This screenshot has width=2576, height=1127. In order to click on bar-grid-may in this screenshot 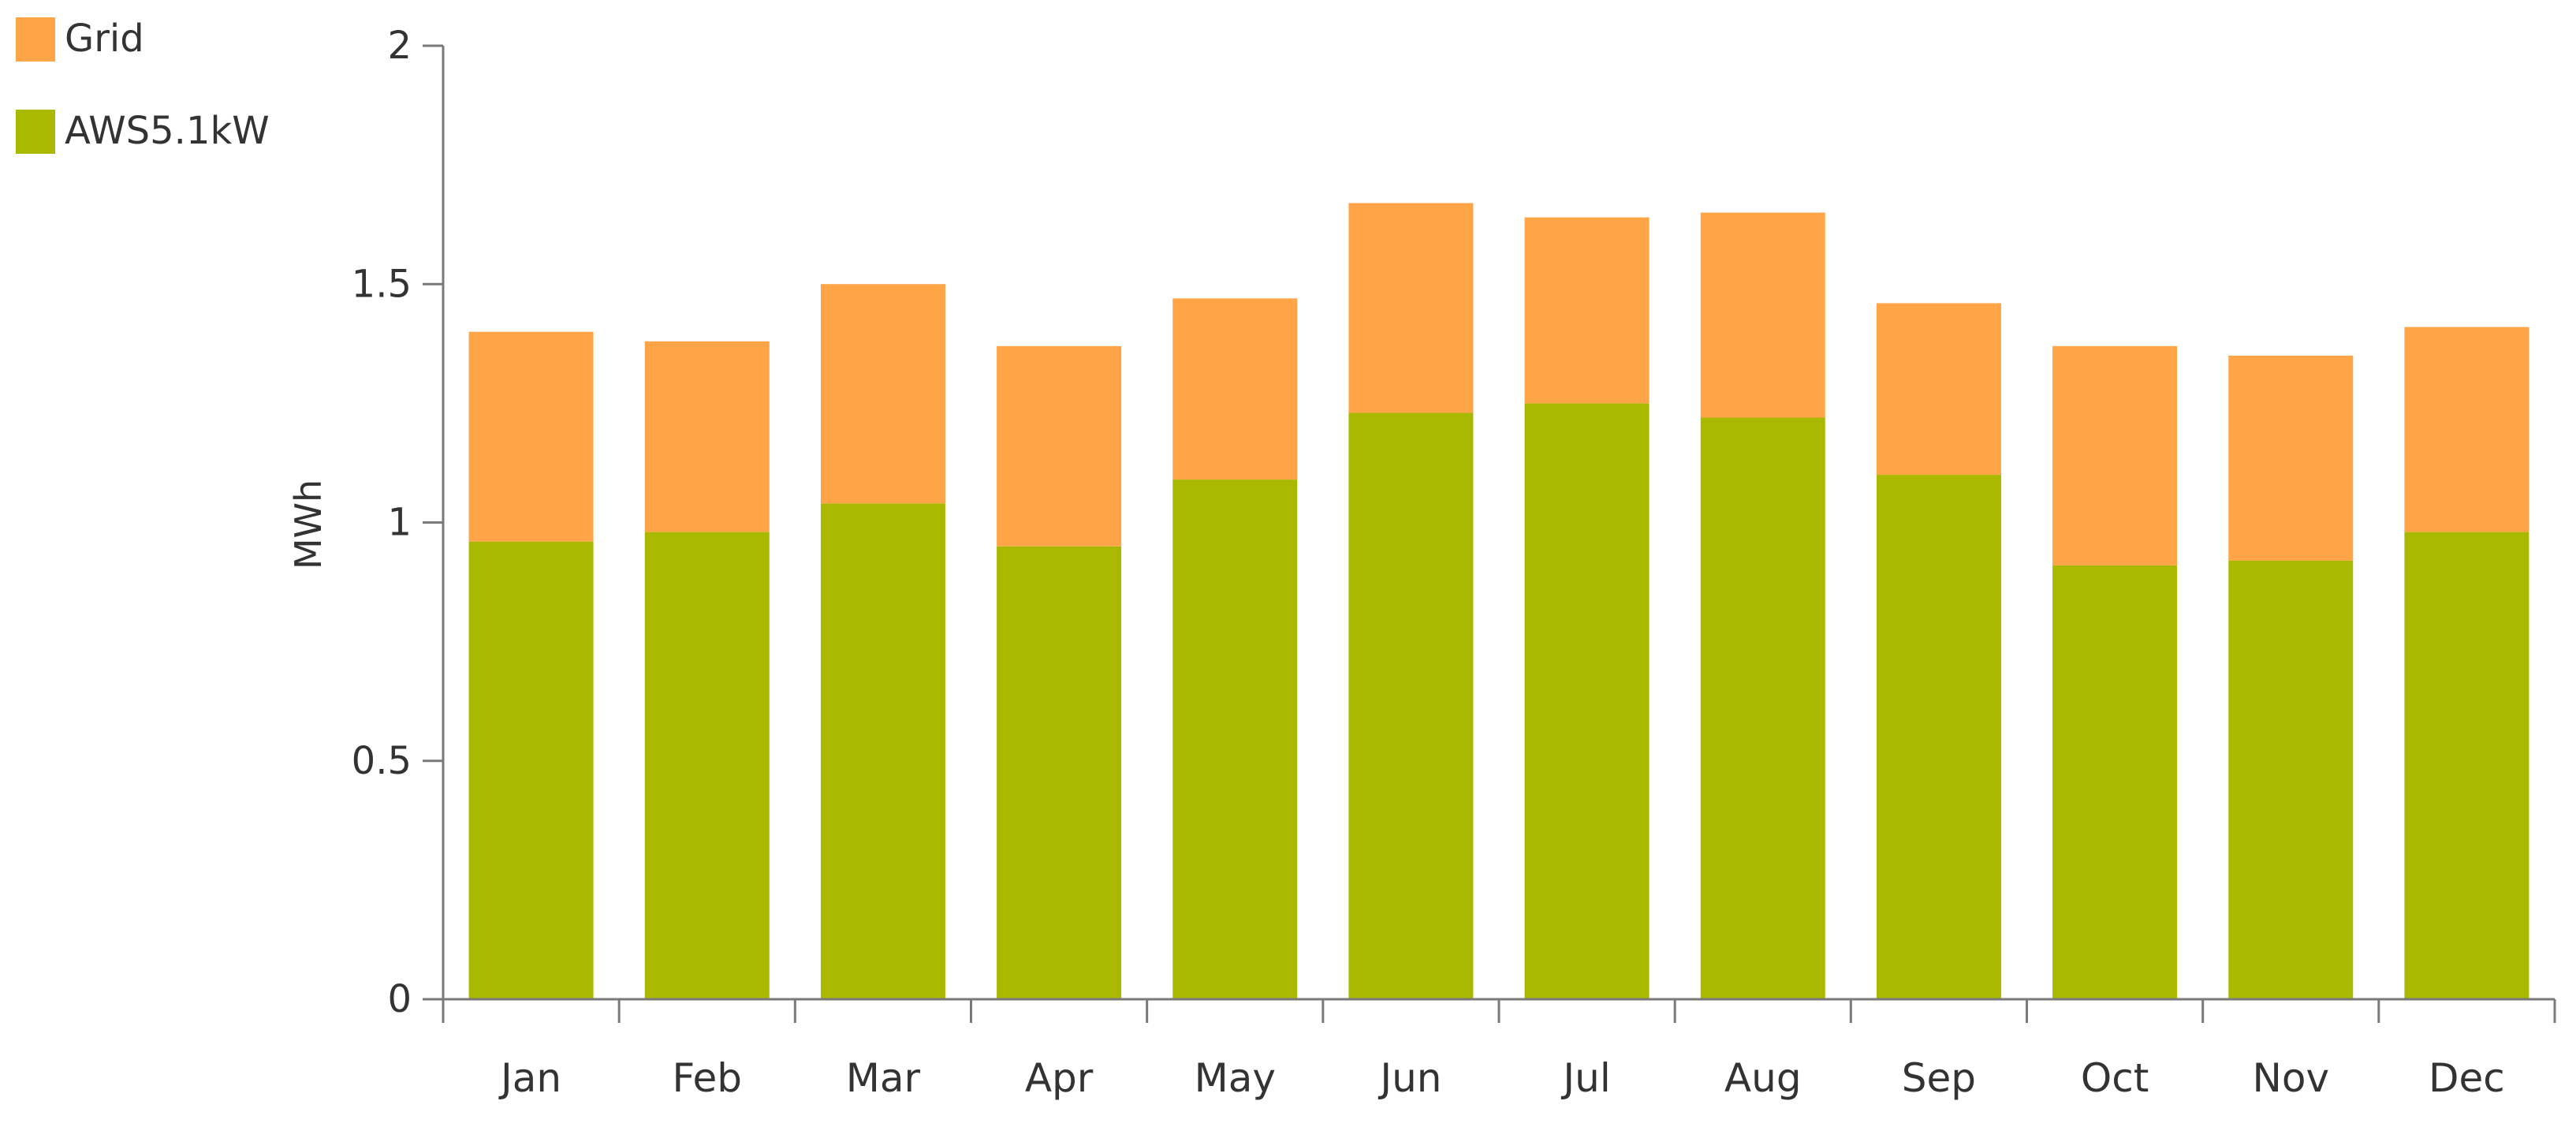, I will do `click(1235, 389)`.